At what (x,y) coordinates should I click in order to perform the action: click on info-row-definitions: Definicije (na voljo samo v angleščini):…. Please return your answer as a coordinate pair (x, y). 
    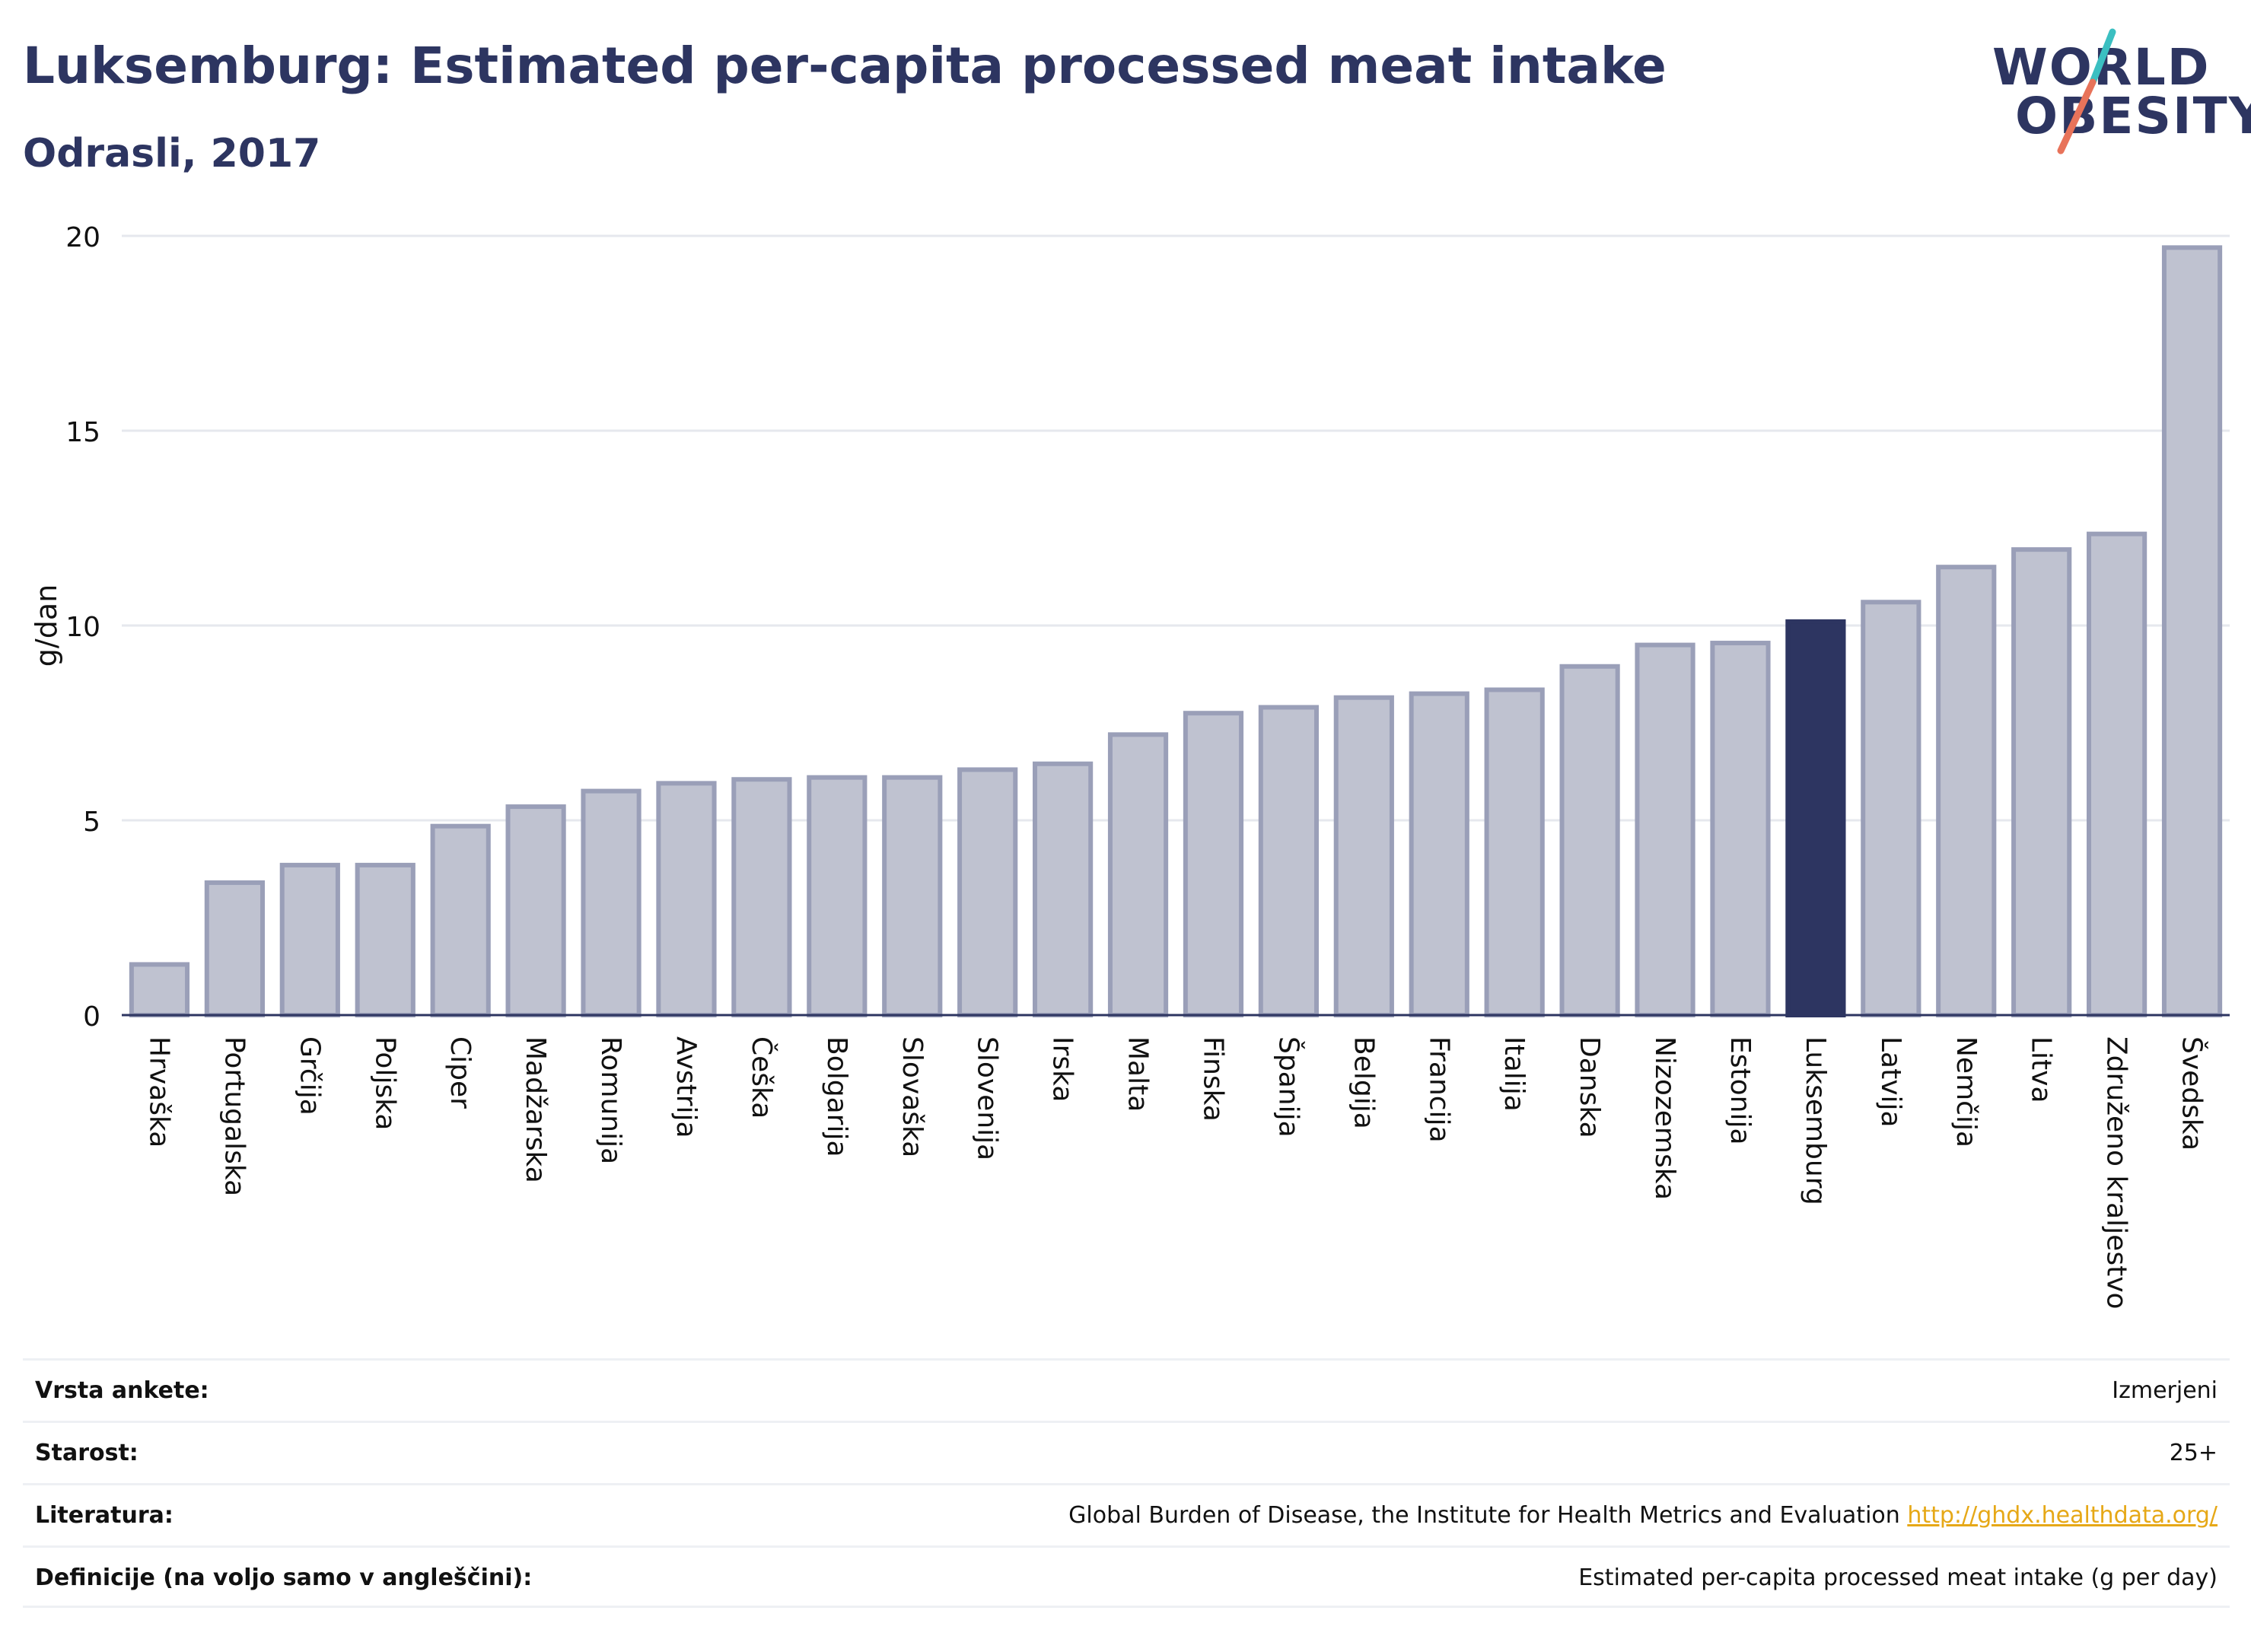
    Looking at the image, I should click on (1126, 1576).